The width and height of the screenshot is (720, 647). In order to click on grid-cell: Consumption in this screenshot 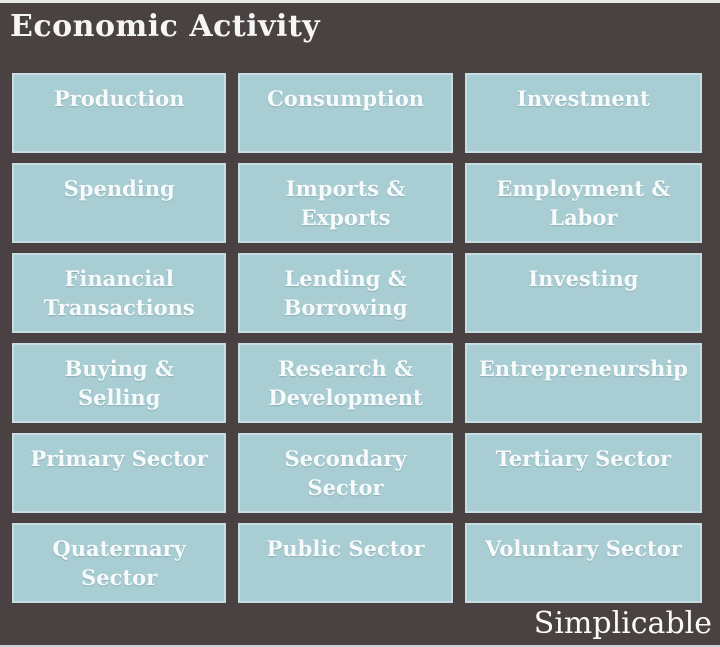, I will do `click(345, 113)`.